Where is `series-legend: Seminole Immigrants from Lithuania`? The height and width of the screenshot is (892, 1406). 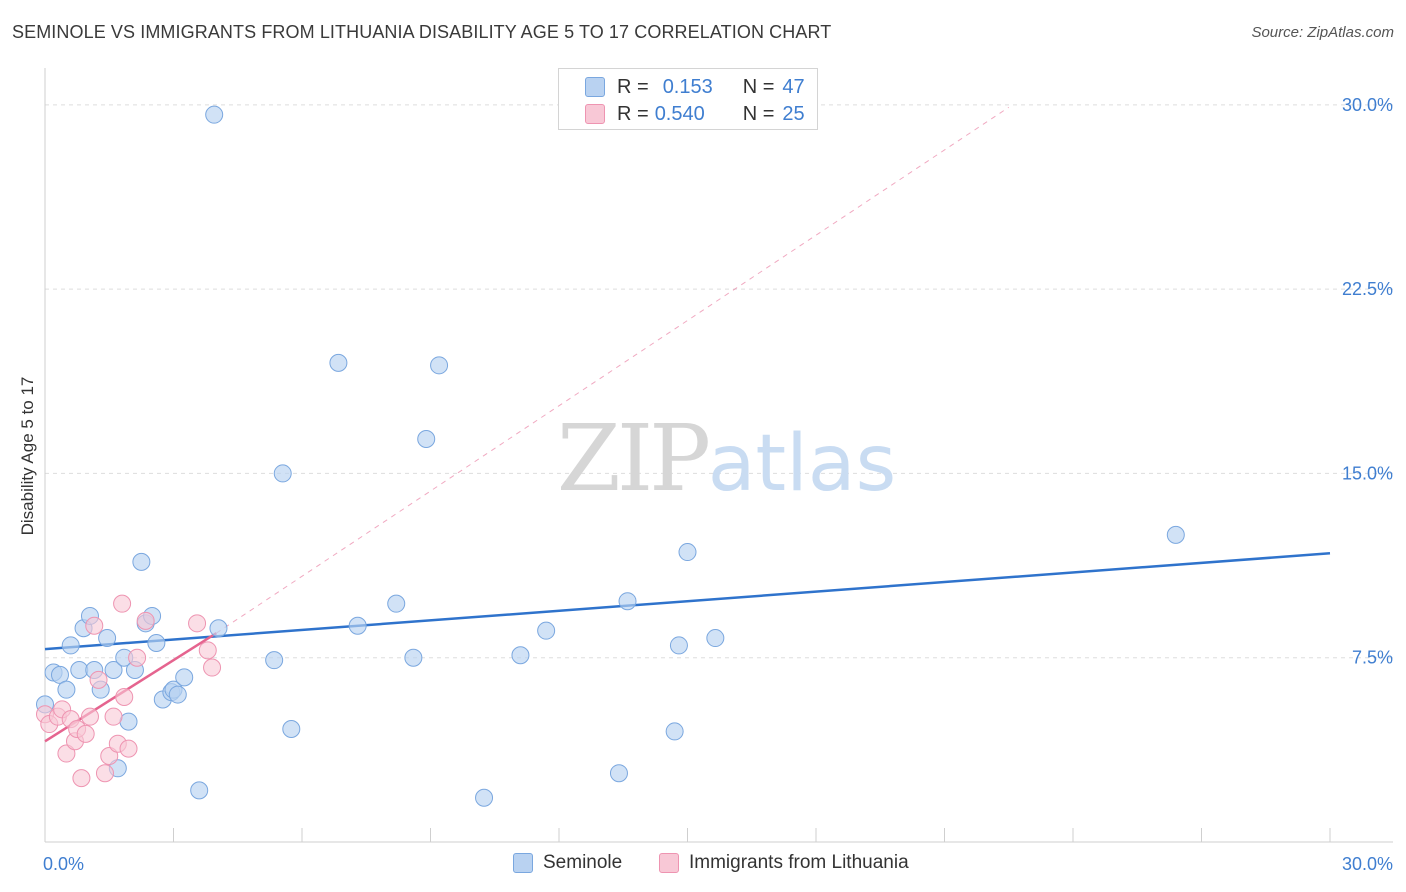 series-legend: Seminole Immigrants from Lithuania is located at coordinates (703, 865).